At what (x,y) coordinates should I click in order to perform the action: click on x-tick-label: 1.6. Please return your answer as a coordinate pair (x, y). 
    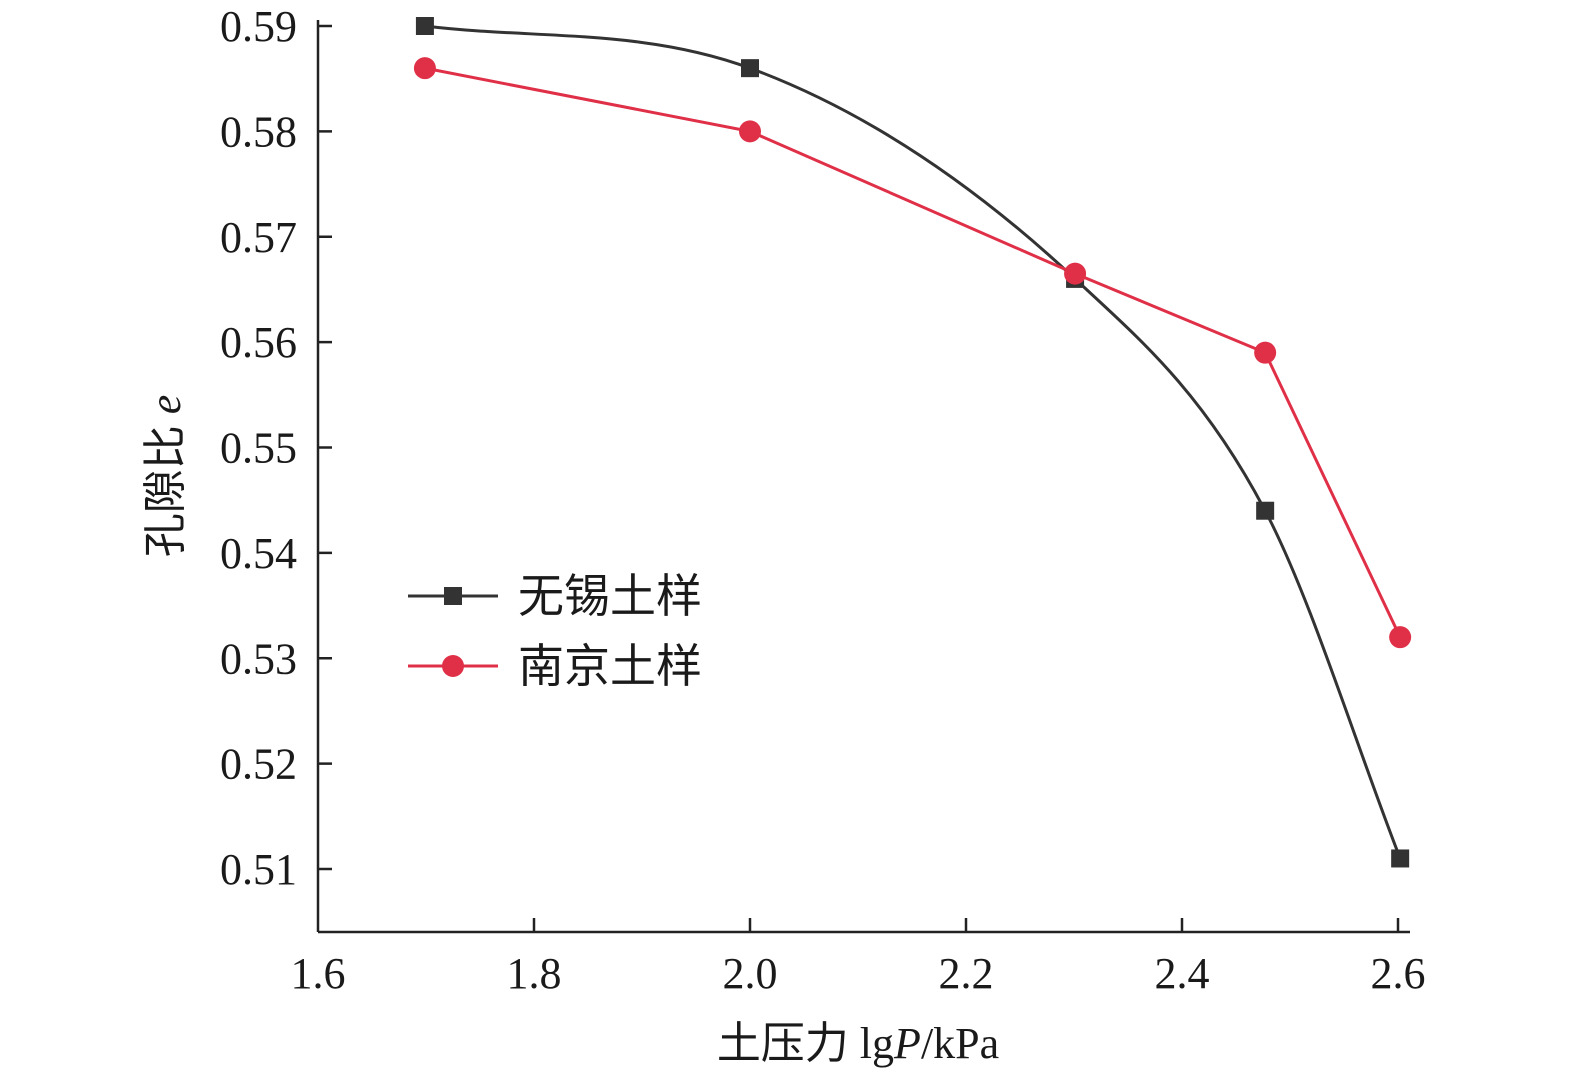
    Looking at the image, I should click on (318, 973).